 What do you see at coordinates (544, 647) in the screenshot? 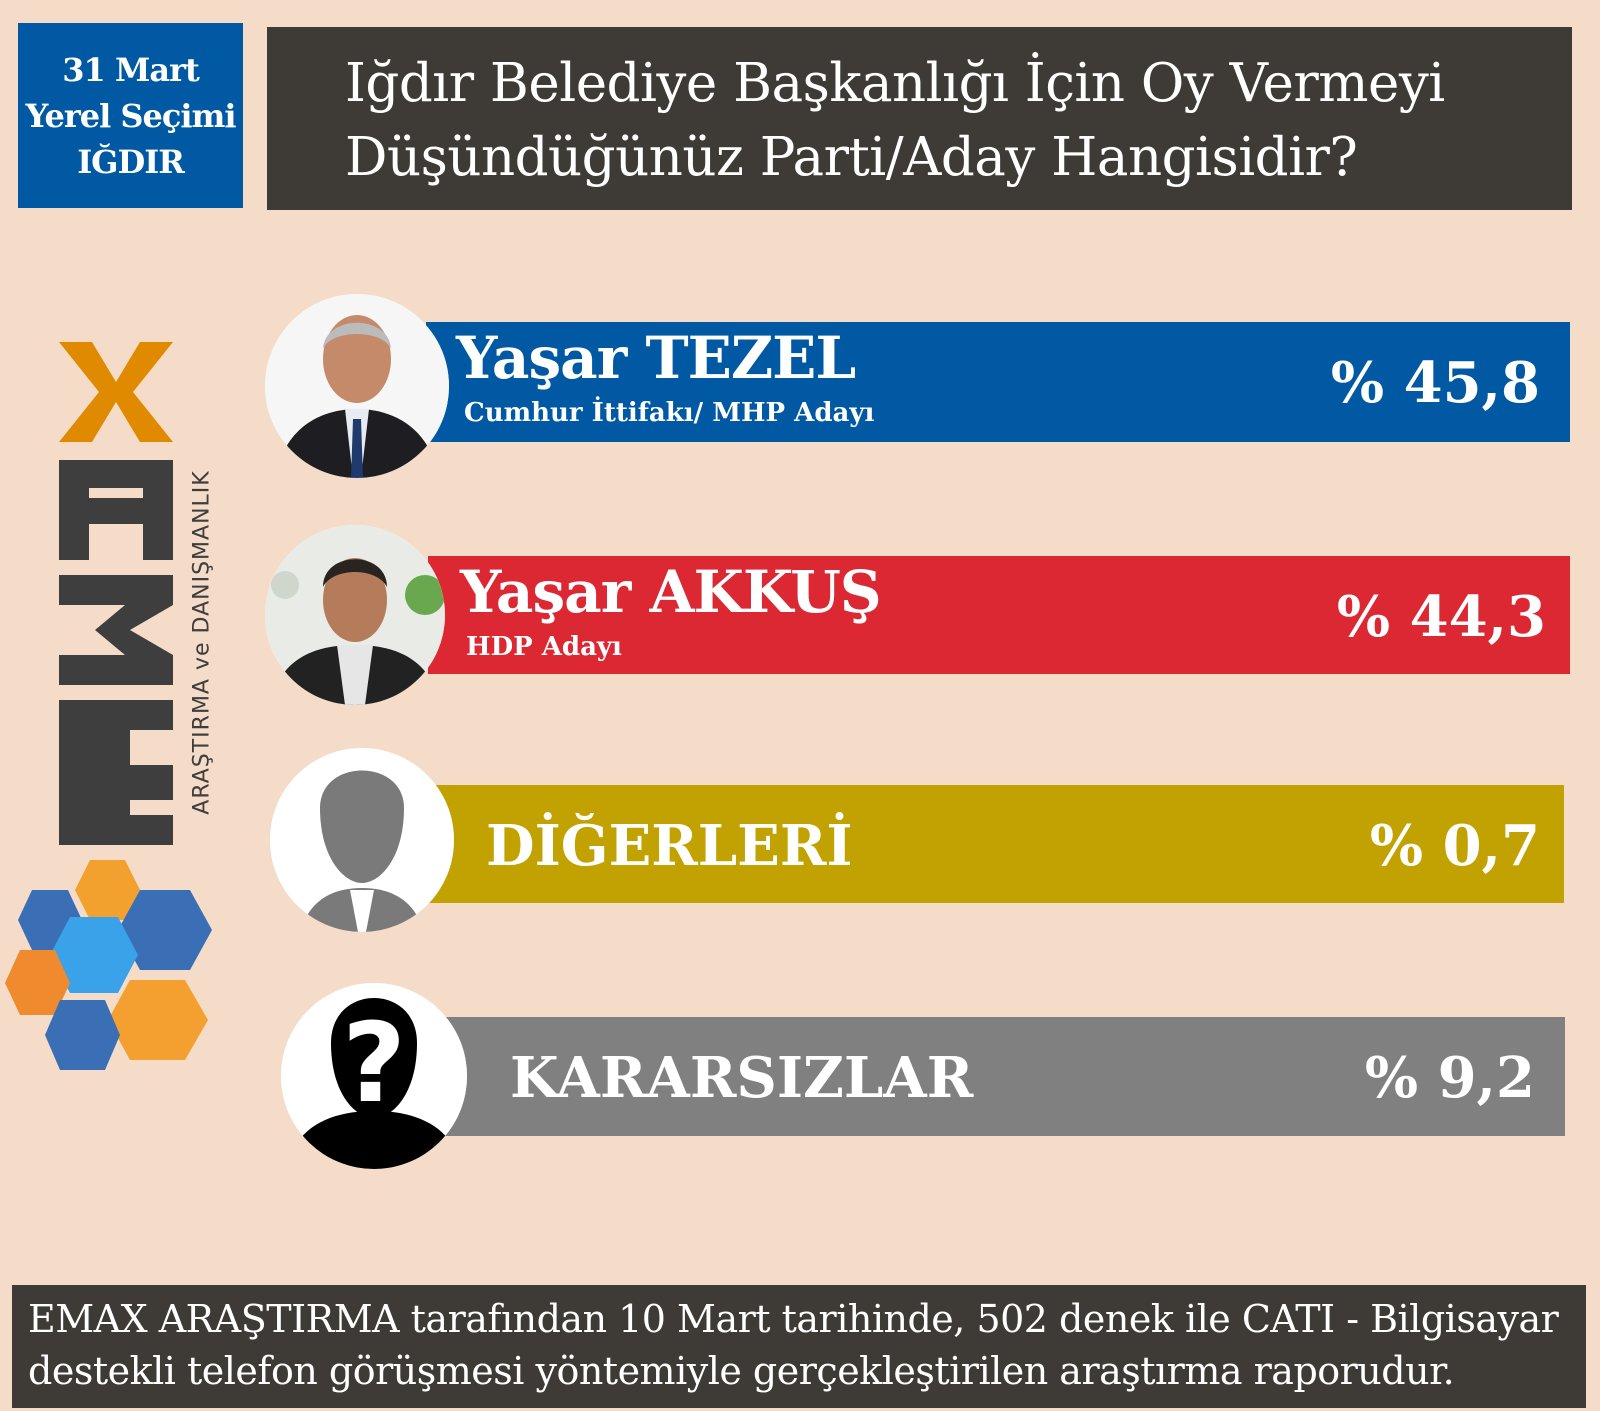
I see `candidate-party: HDP Adayı` at bounding box center [544, 647].